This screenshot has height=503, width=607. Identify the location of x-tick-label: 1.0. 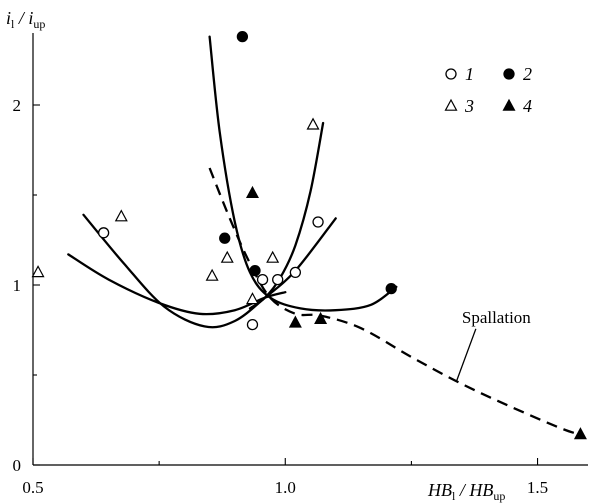
(285, 487).